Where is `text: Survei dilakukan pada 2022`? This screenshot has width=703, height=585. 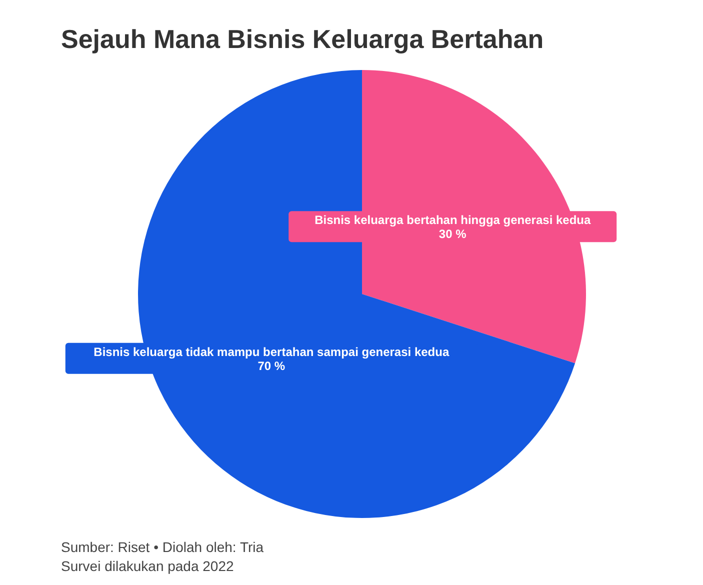
text: Survei dilakukan pada 2022 is located at coordinates (147, 566).